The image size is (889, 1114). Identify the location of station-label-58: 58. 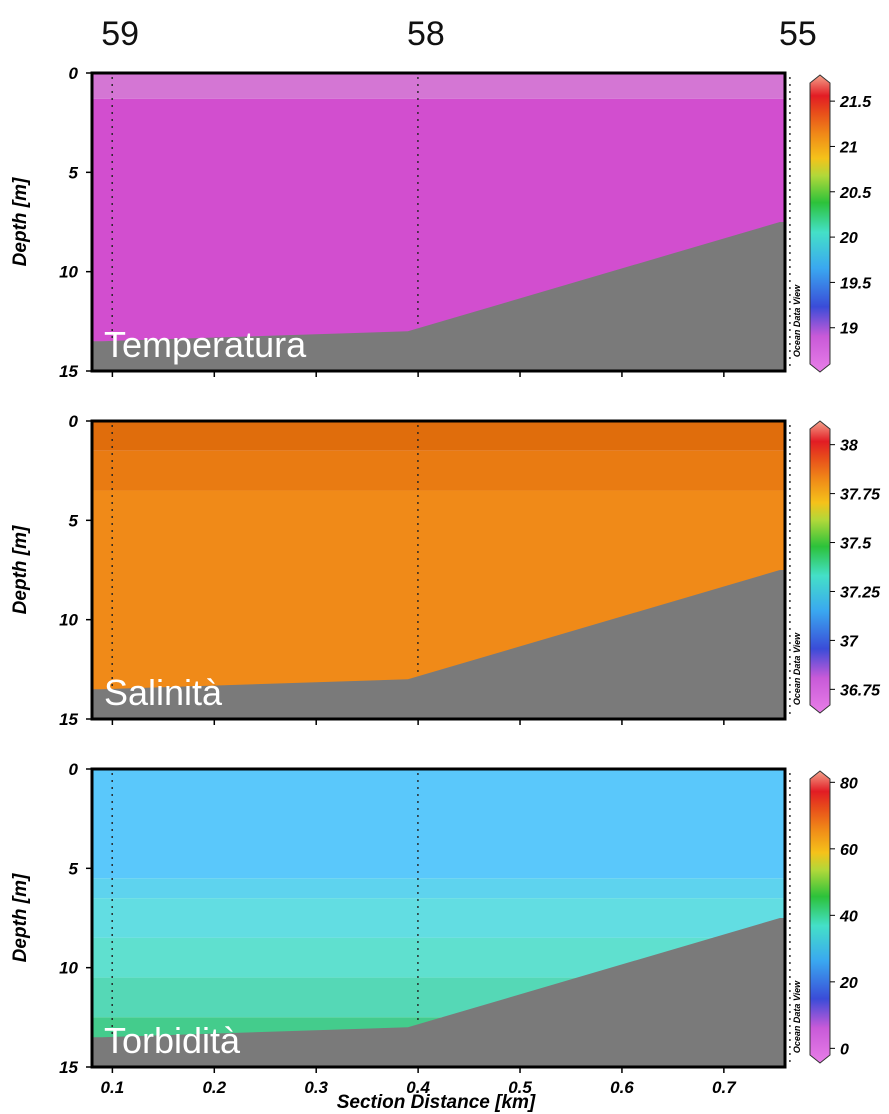
(426, 34).